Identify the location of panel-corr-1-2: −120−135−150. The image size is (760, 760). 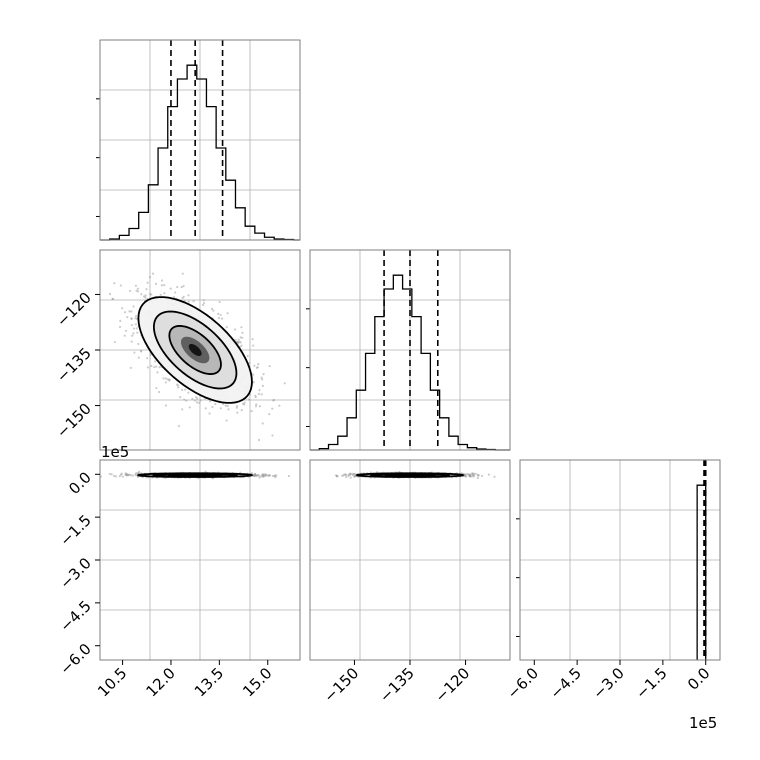
(177, 350).